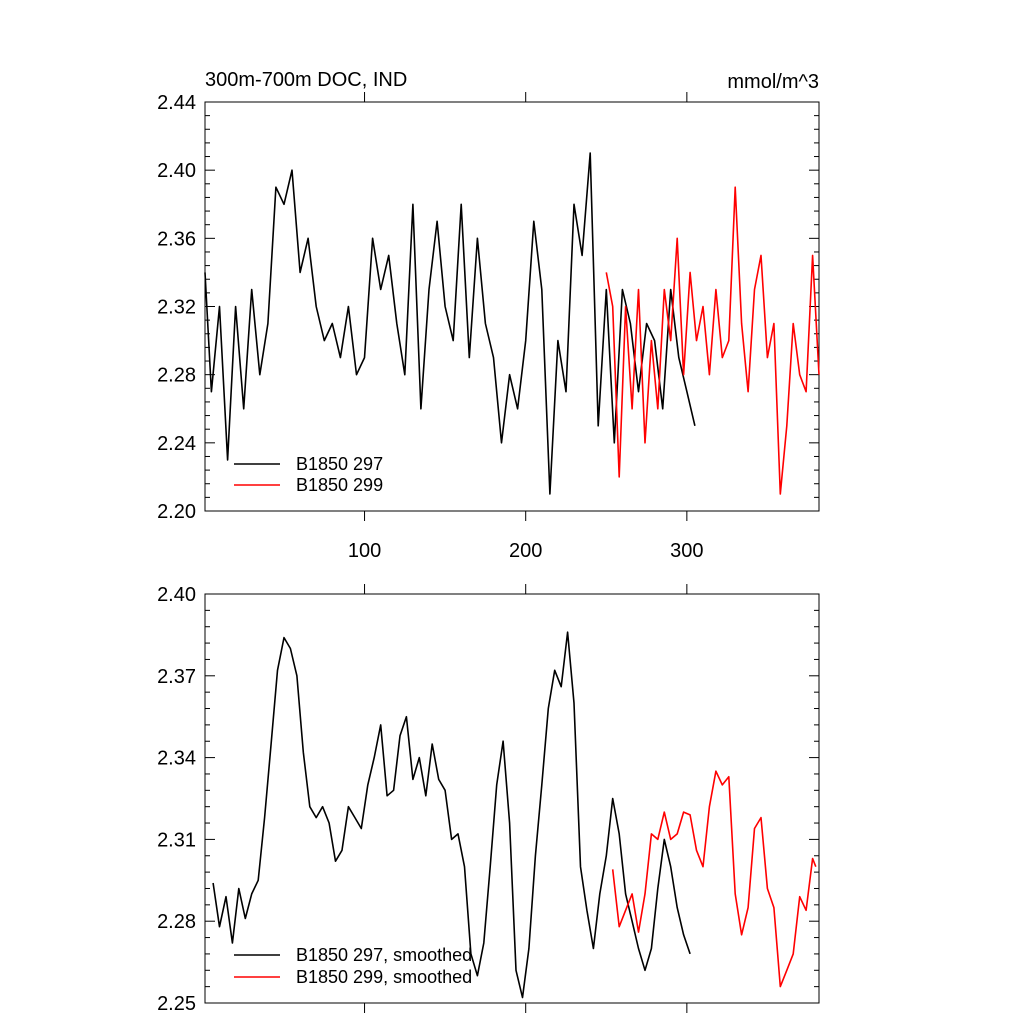 Image resolution: width=1024 pixels, height=1024 pixels. What do you see at coordinates (339, 485) in the screenshot?
I see `legend-label: B1850 299` at bounding box center [339, 485].